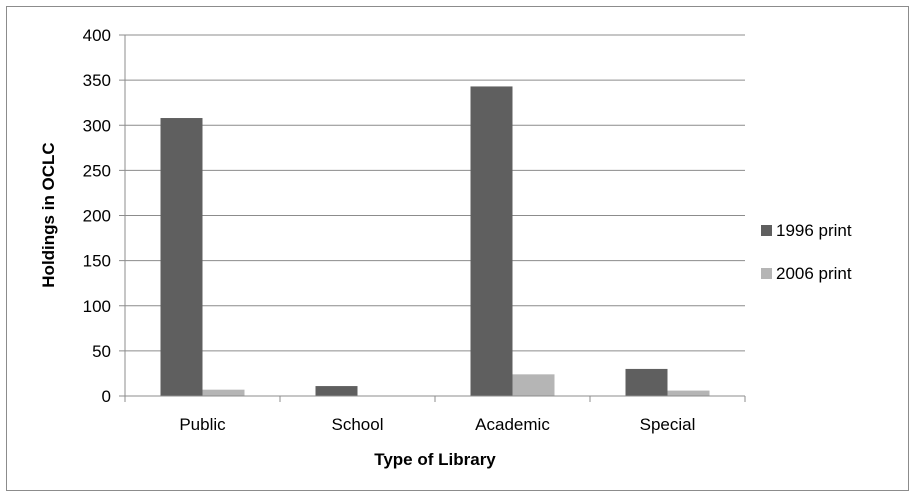  What do you see at coordinates (435, 415) in the screenshot?
I see `x-tick-labels: Public School Academic Special` at bounding box center [435, 415].